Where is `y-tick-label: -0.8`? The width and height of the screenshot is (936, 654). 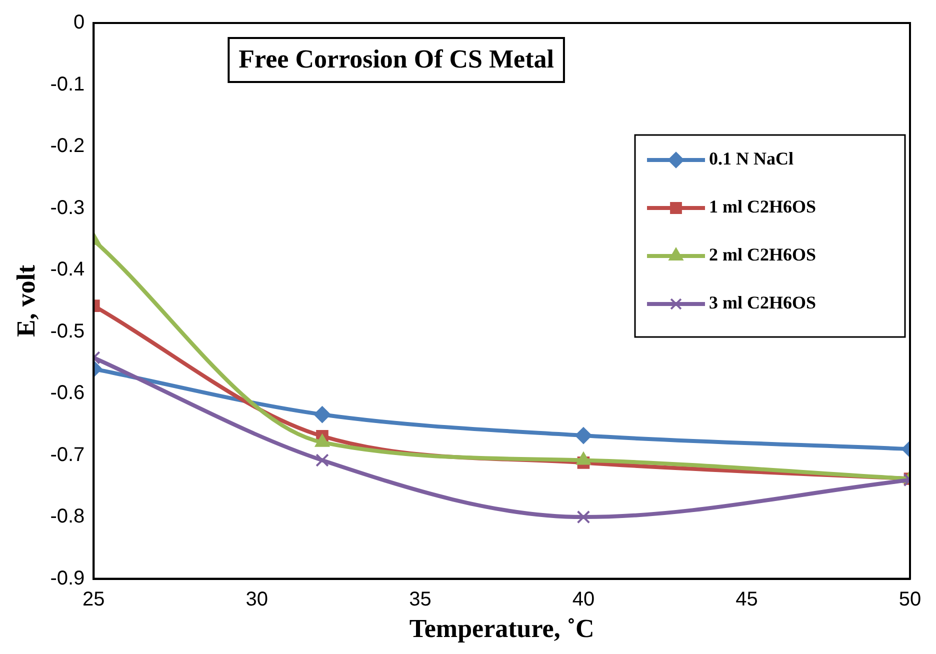
y-tick-label: -0.8 is located at coordinates (67, 517).